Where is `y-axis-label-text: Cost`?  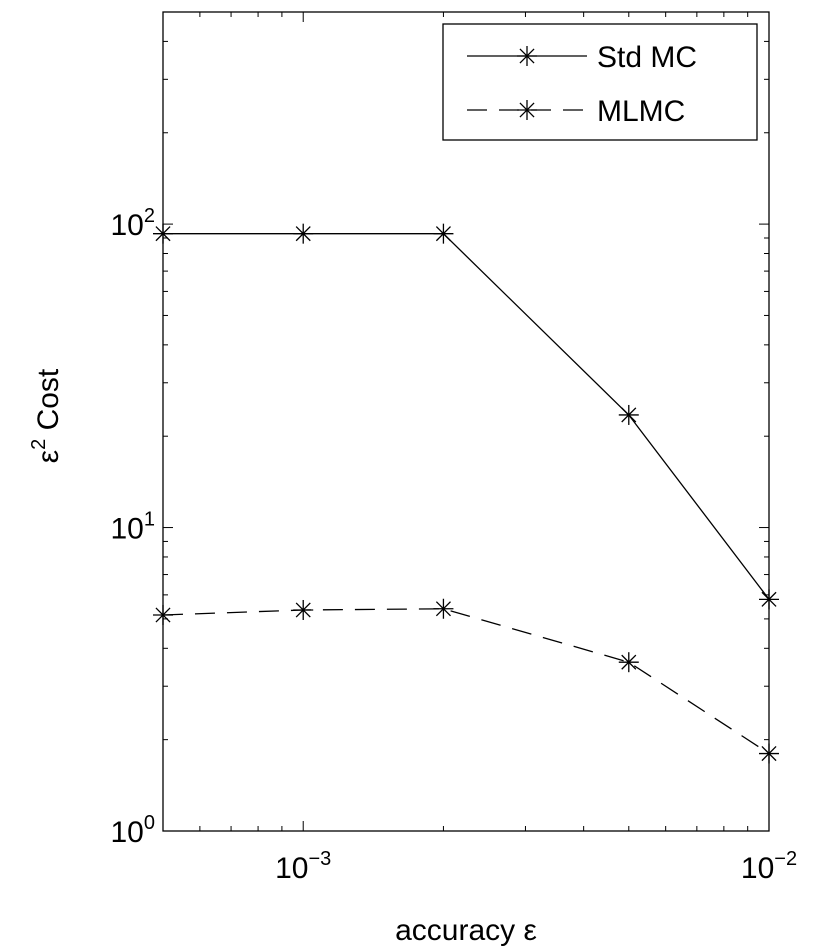
y-axis-label-text: Cost is located at coordinates (48, 403).